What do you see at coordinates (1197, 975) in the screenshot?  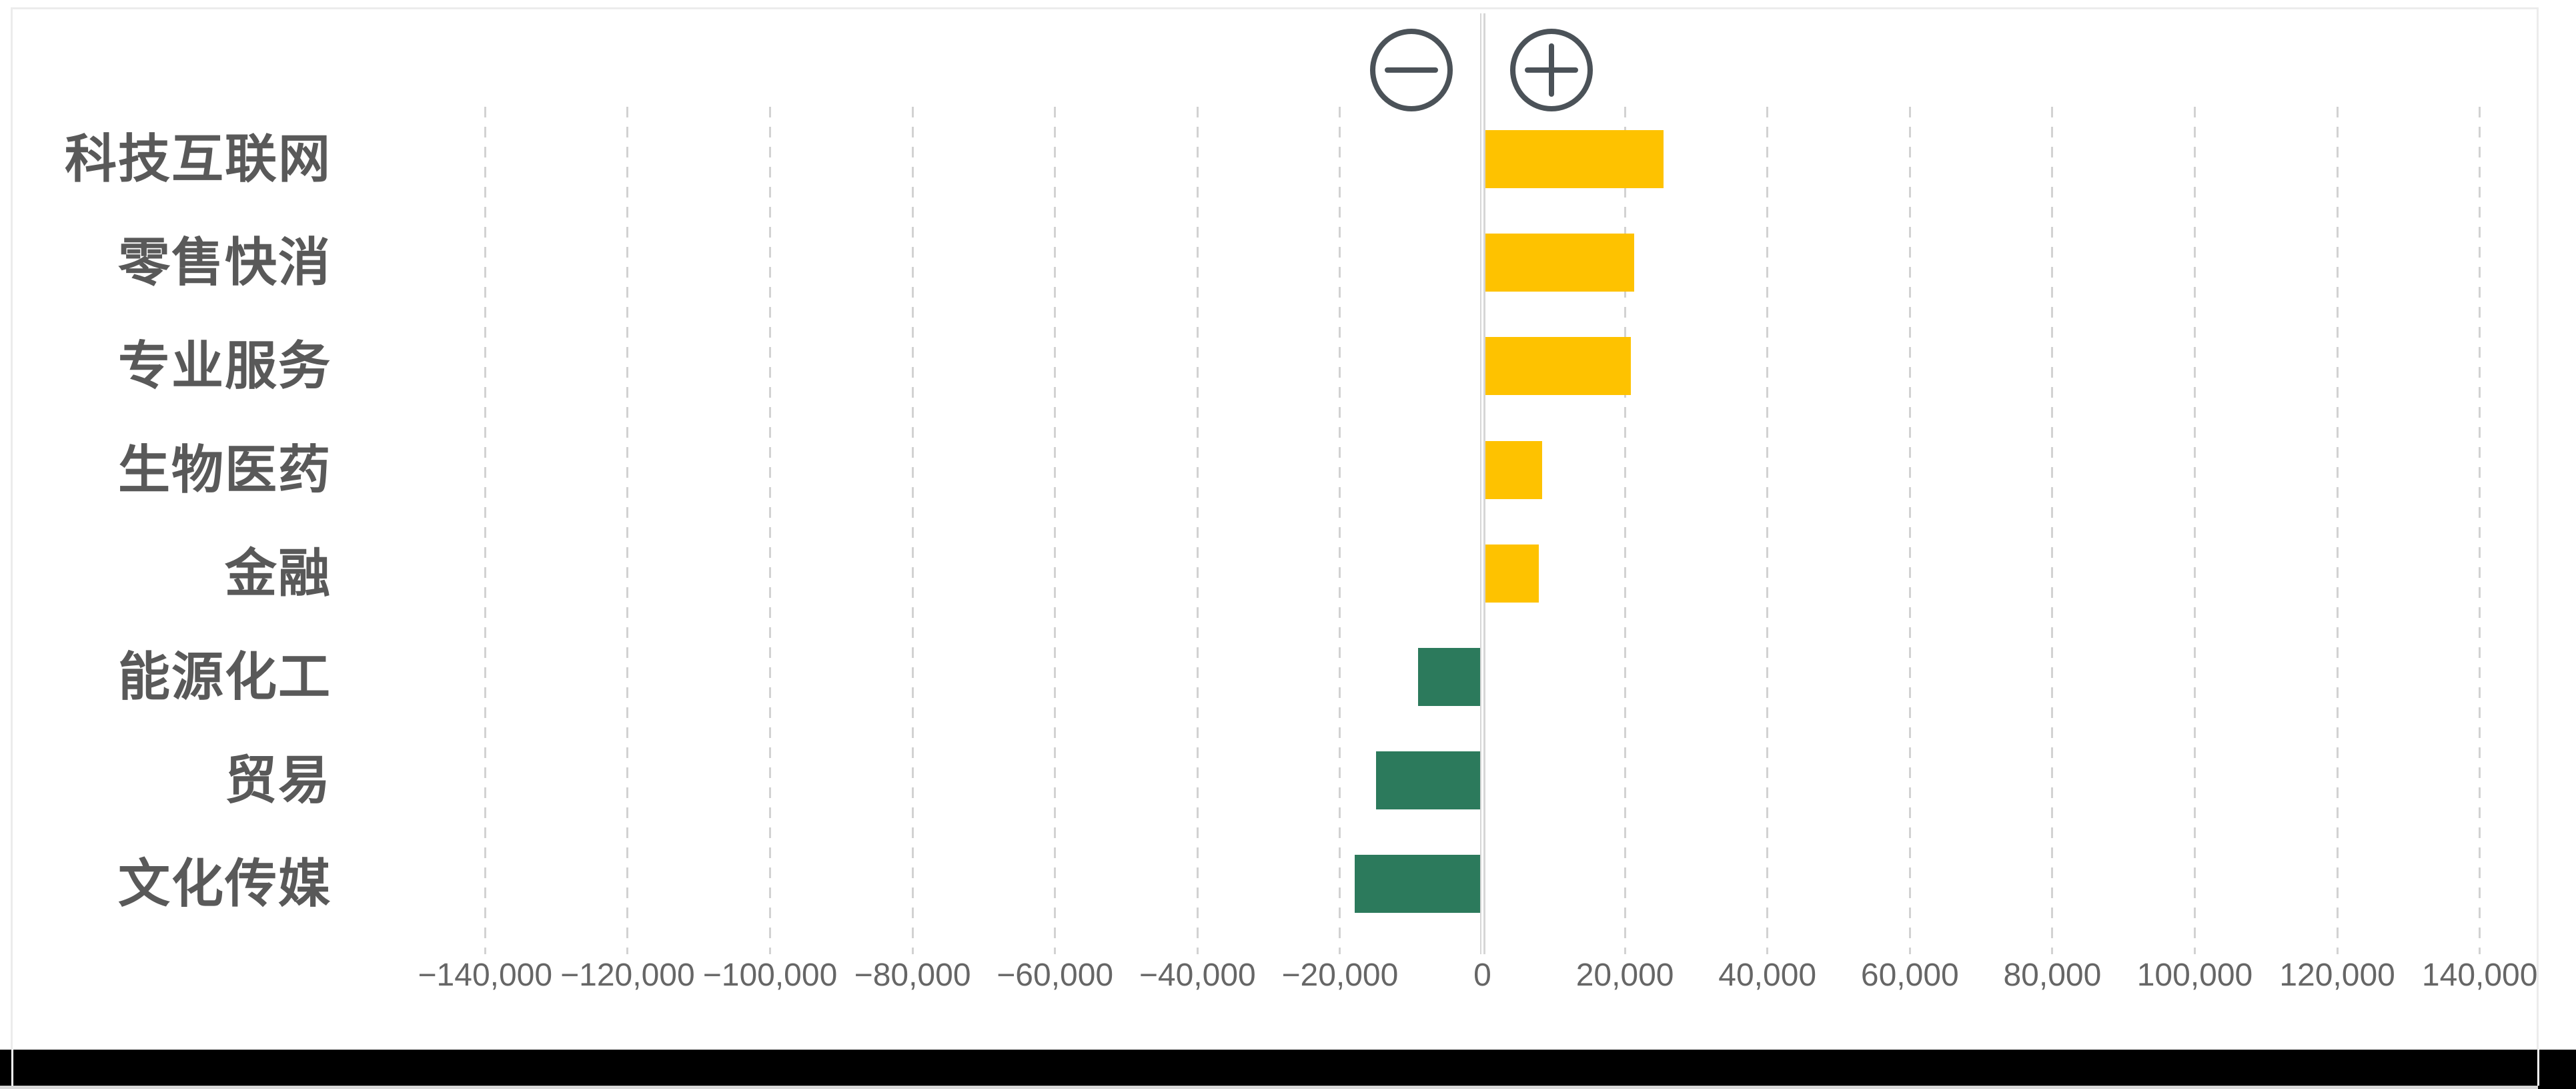 I see `x-tick-label: −40,000` at bounding box center [1197, 975].